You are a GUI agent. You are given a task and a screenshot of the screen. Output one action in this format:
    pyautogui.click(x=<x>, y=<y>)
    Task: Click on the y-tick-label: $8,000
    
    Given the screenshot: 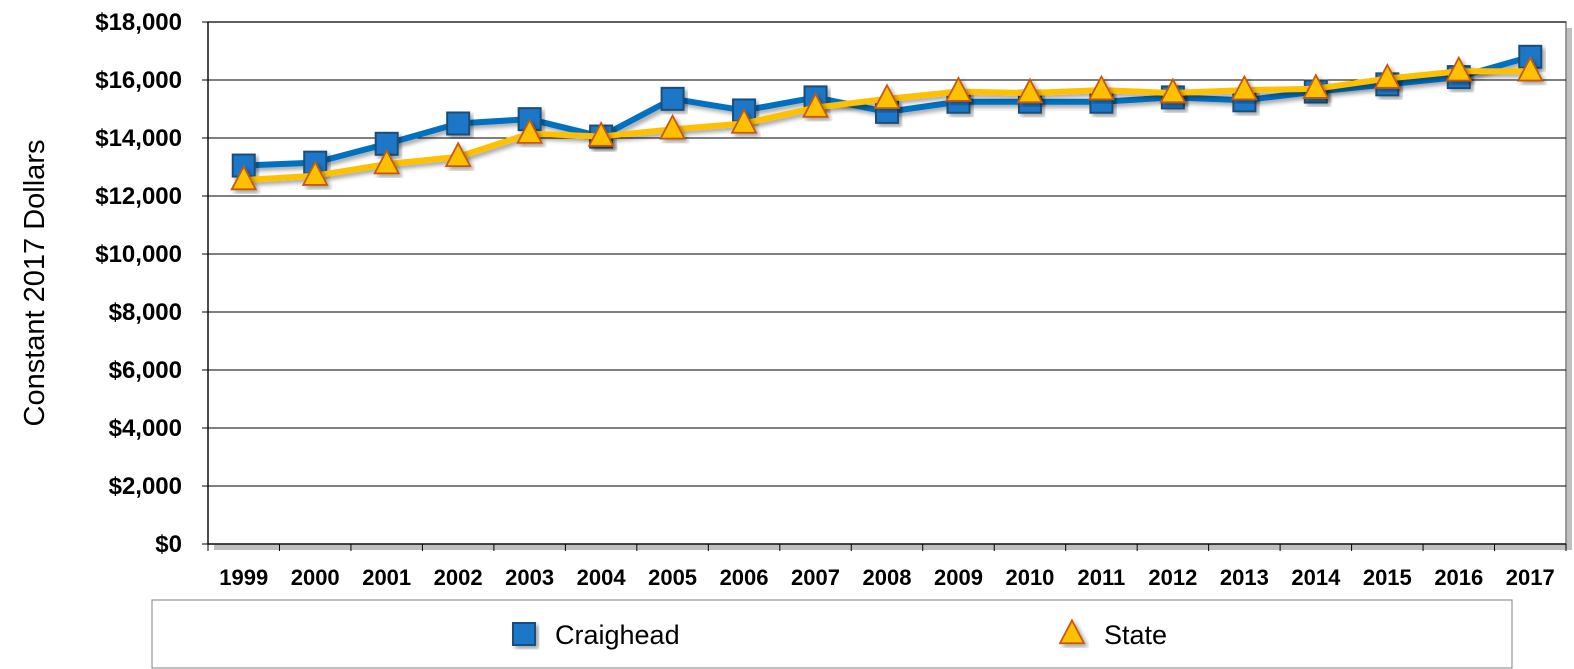 What is the action you would take?
    pyautogui.click(x=145, y=312)
    